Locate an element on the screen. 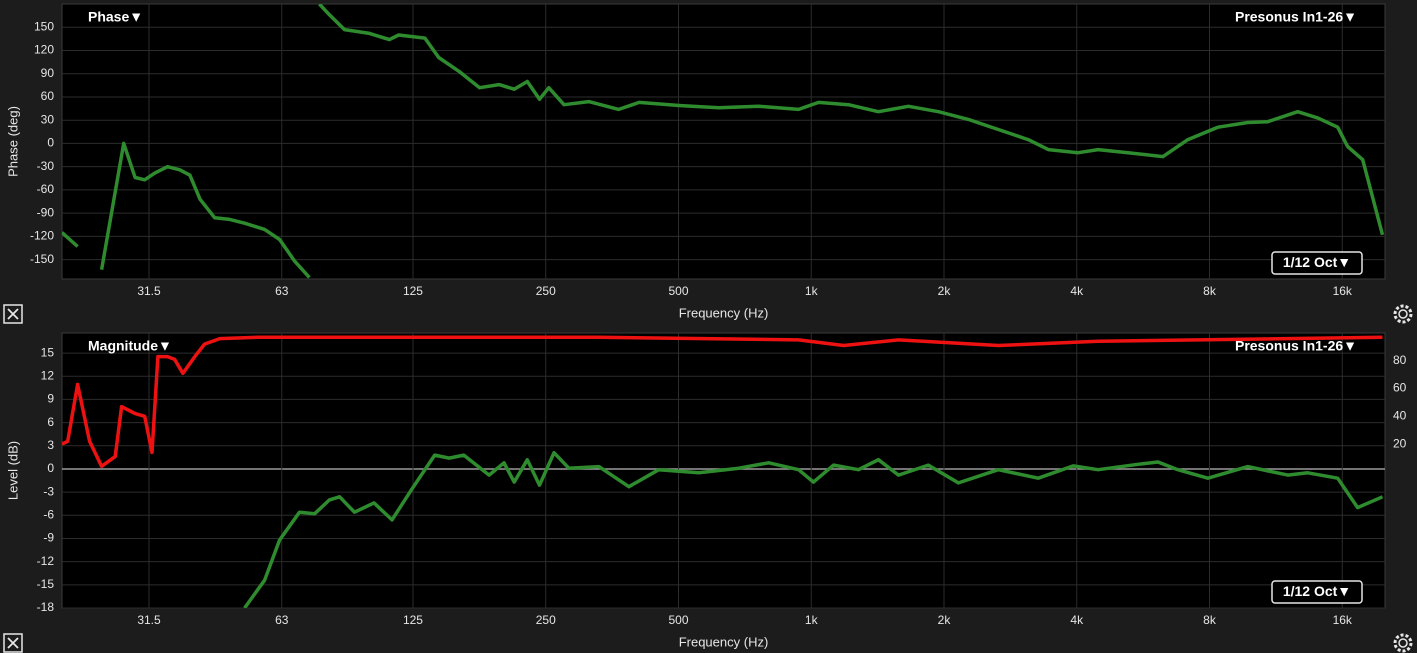 This screenshot has height=653, width=1417. y-tick-label: 60 is located at coordinates (48, 96).